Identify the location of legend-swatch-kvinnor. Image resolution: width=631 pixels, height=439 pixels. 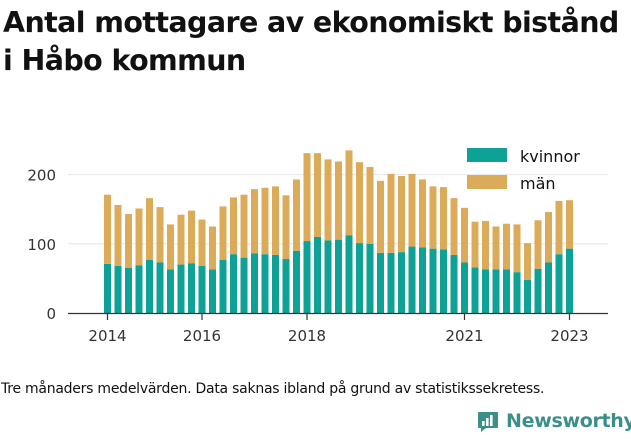
(487, 155).